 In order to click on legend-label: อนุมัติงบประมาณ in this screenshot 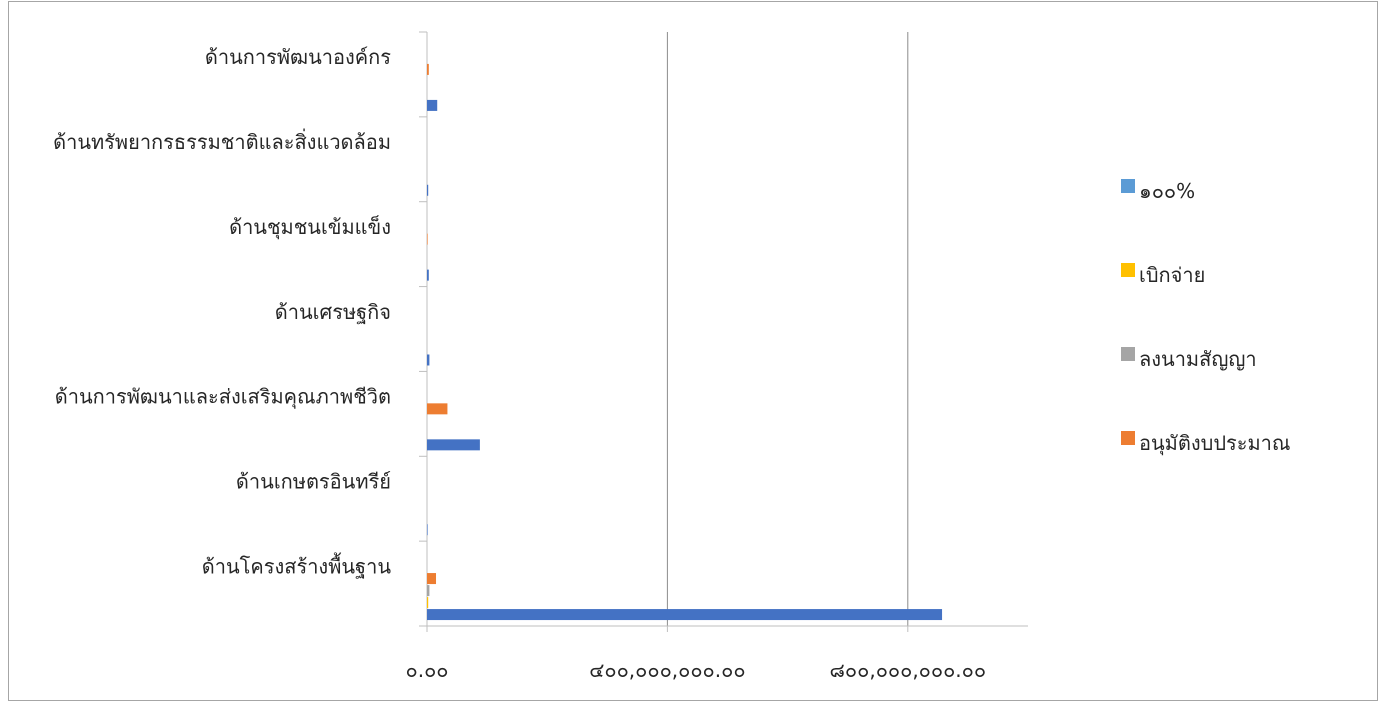, I will do `click(1214, 443)`.